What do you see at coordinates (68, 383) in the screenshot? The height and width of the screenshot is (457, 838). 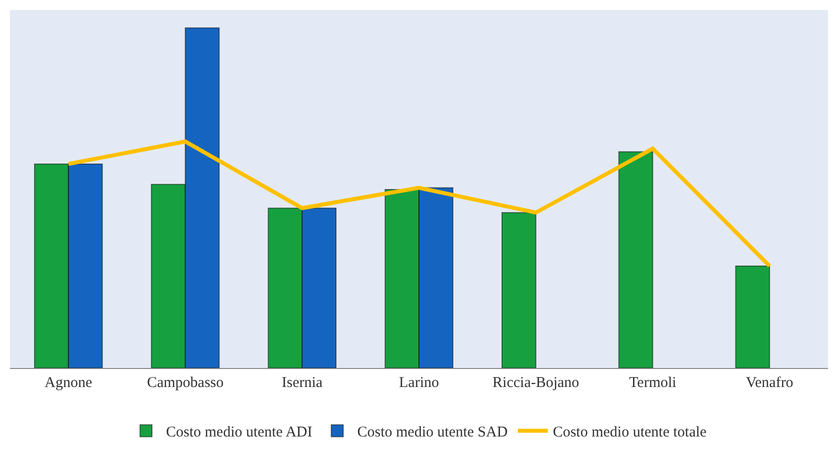 I see `x-tick-label: Agnone` at bounding box center [68, 383].